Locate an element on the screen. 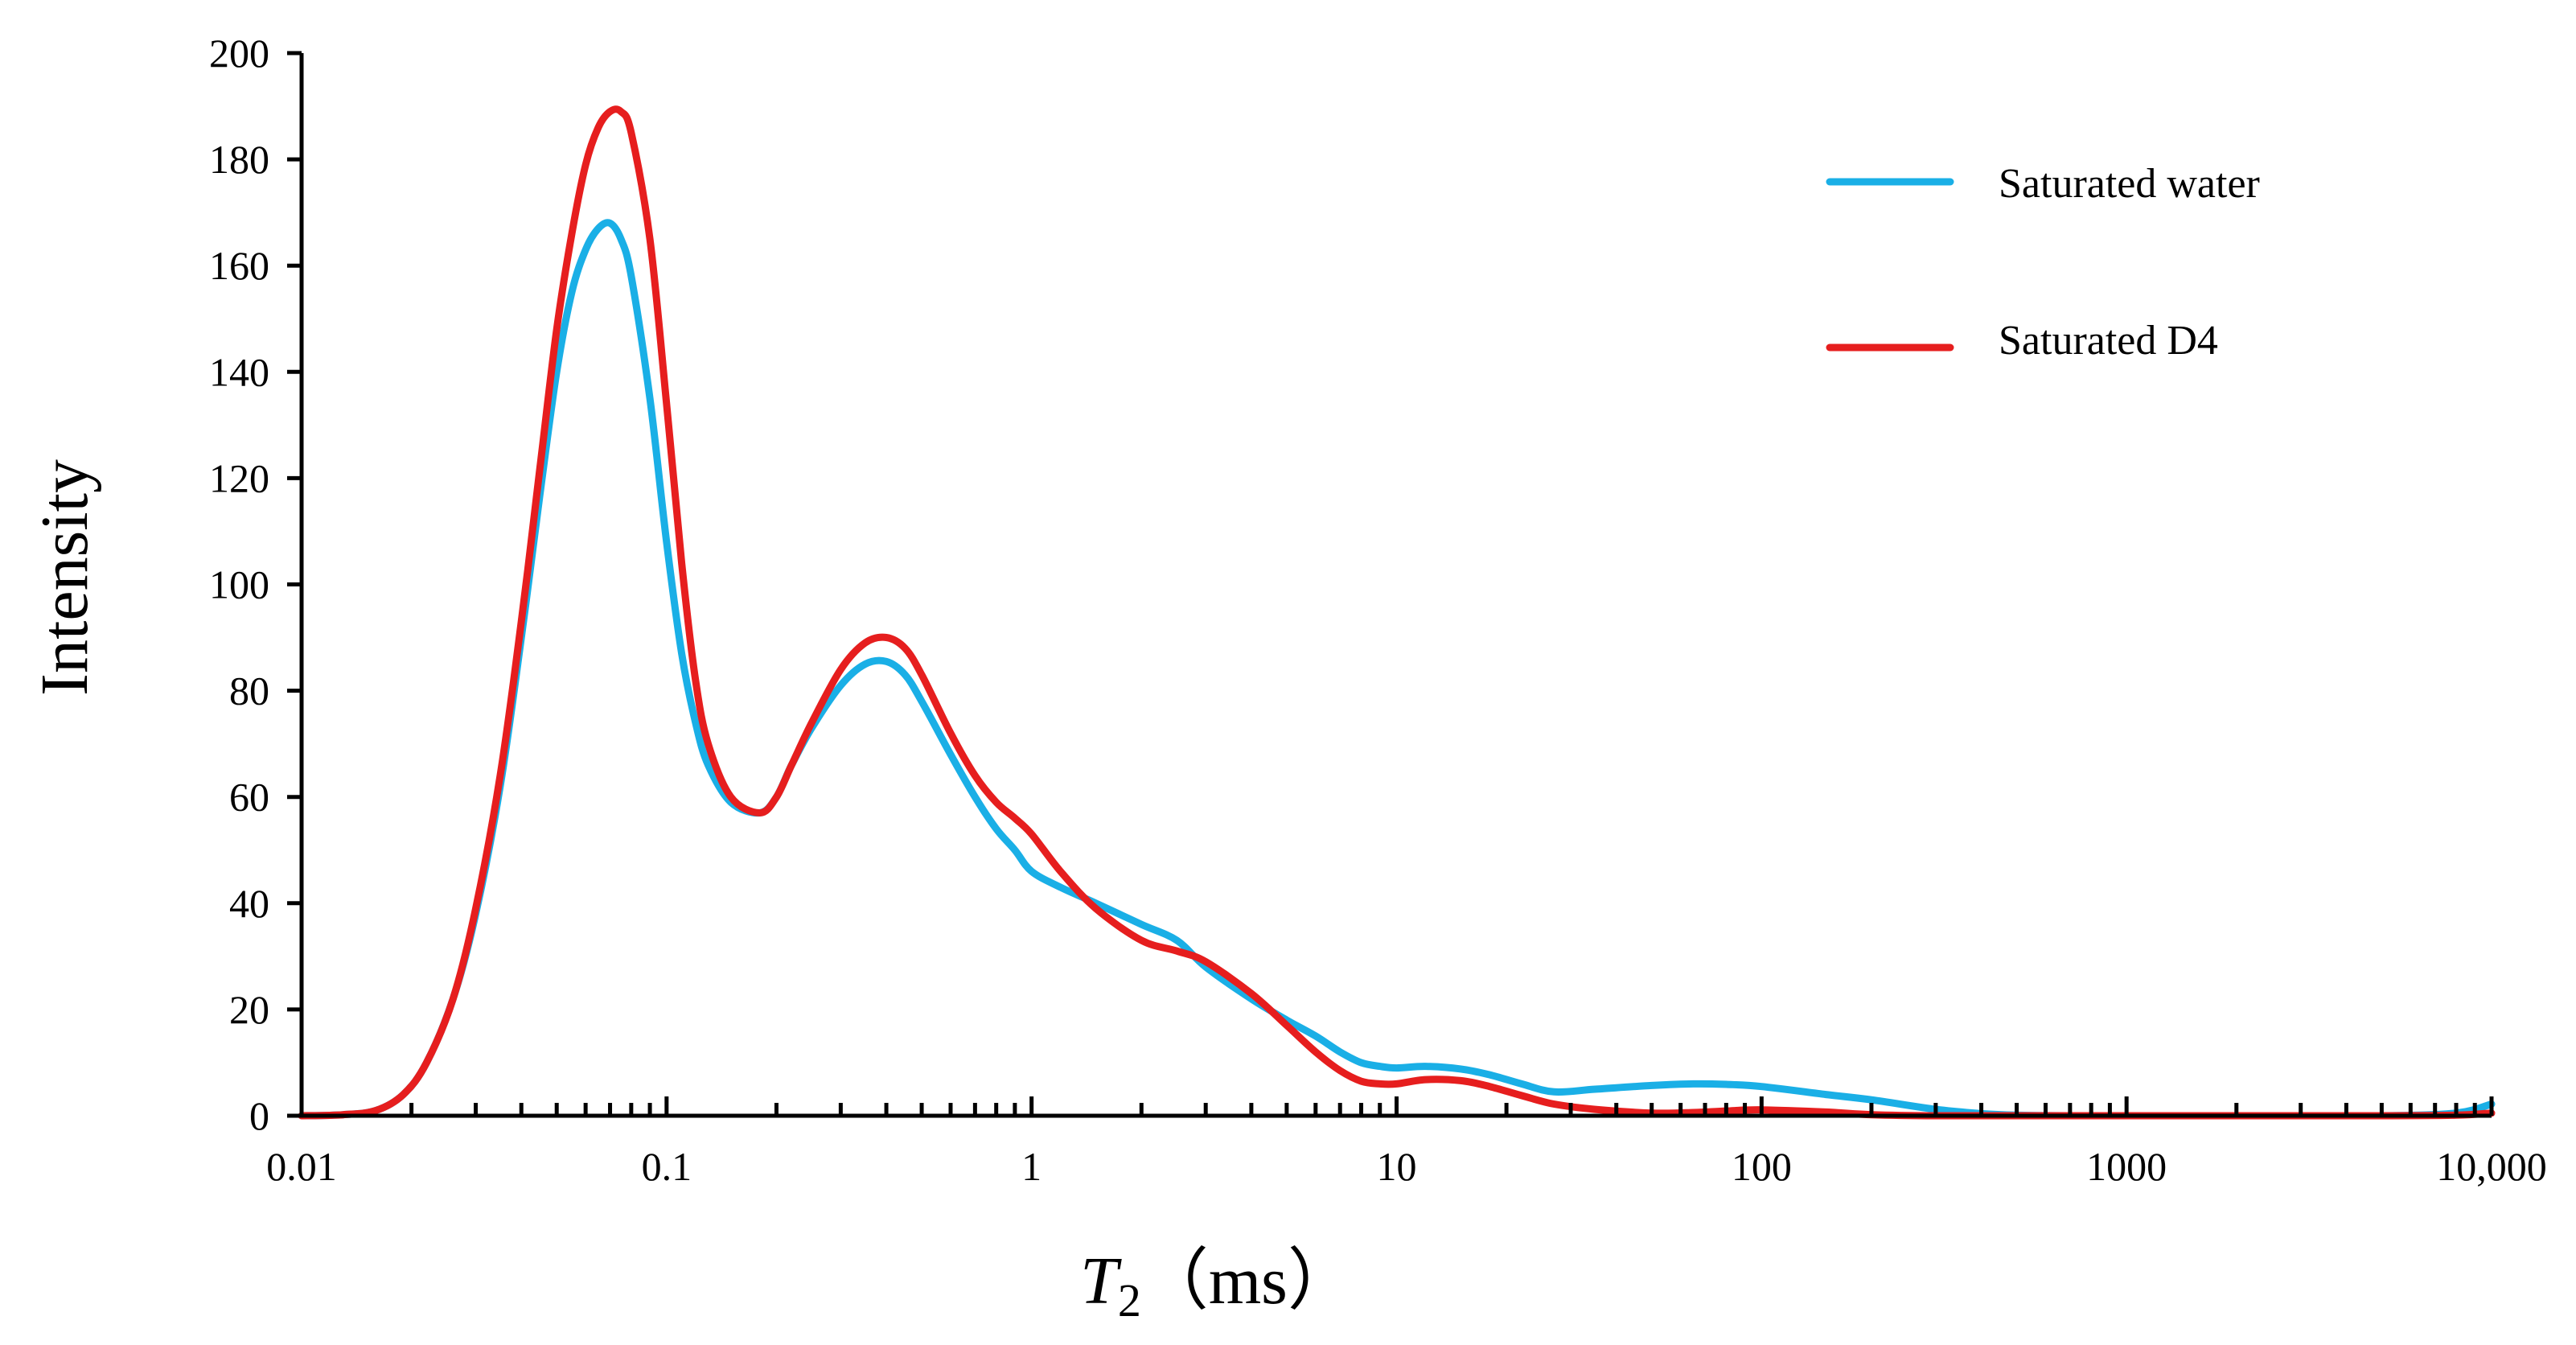 Image resolution: width=2576 pixels, height=1345 pixels. y-tick-label-40: 40 is located at coordinates (249, 904).